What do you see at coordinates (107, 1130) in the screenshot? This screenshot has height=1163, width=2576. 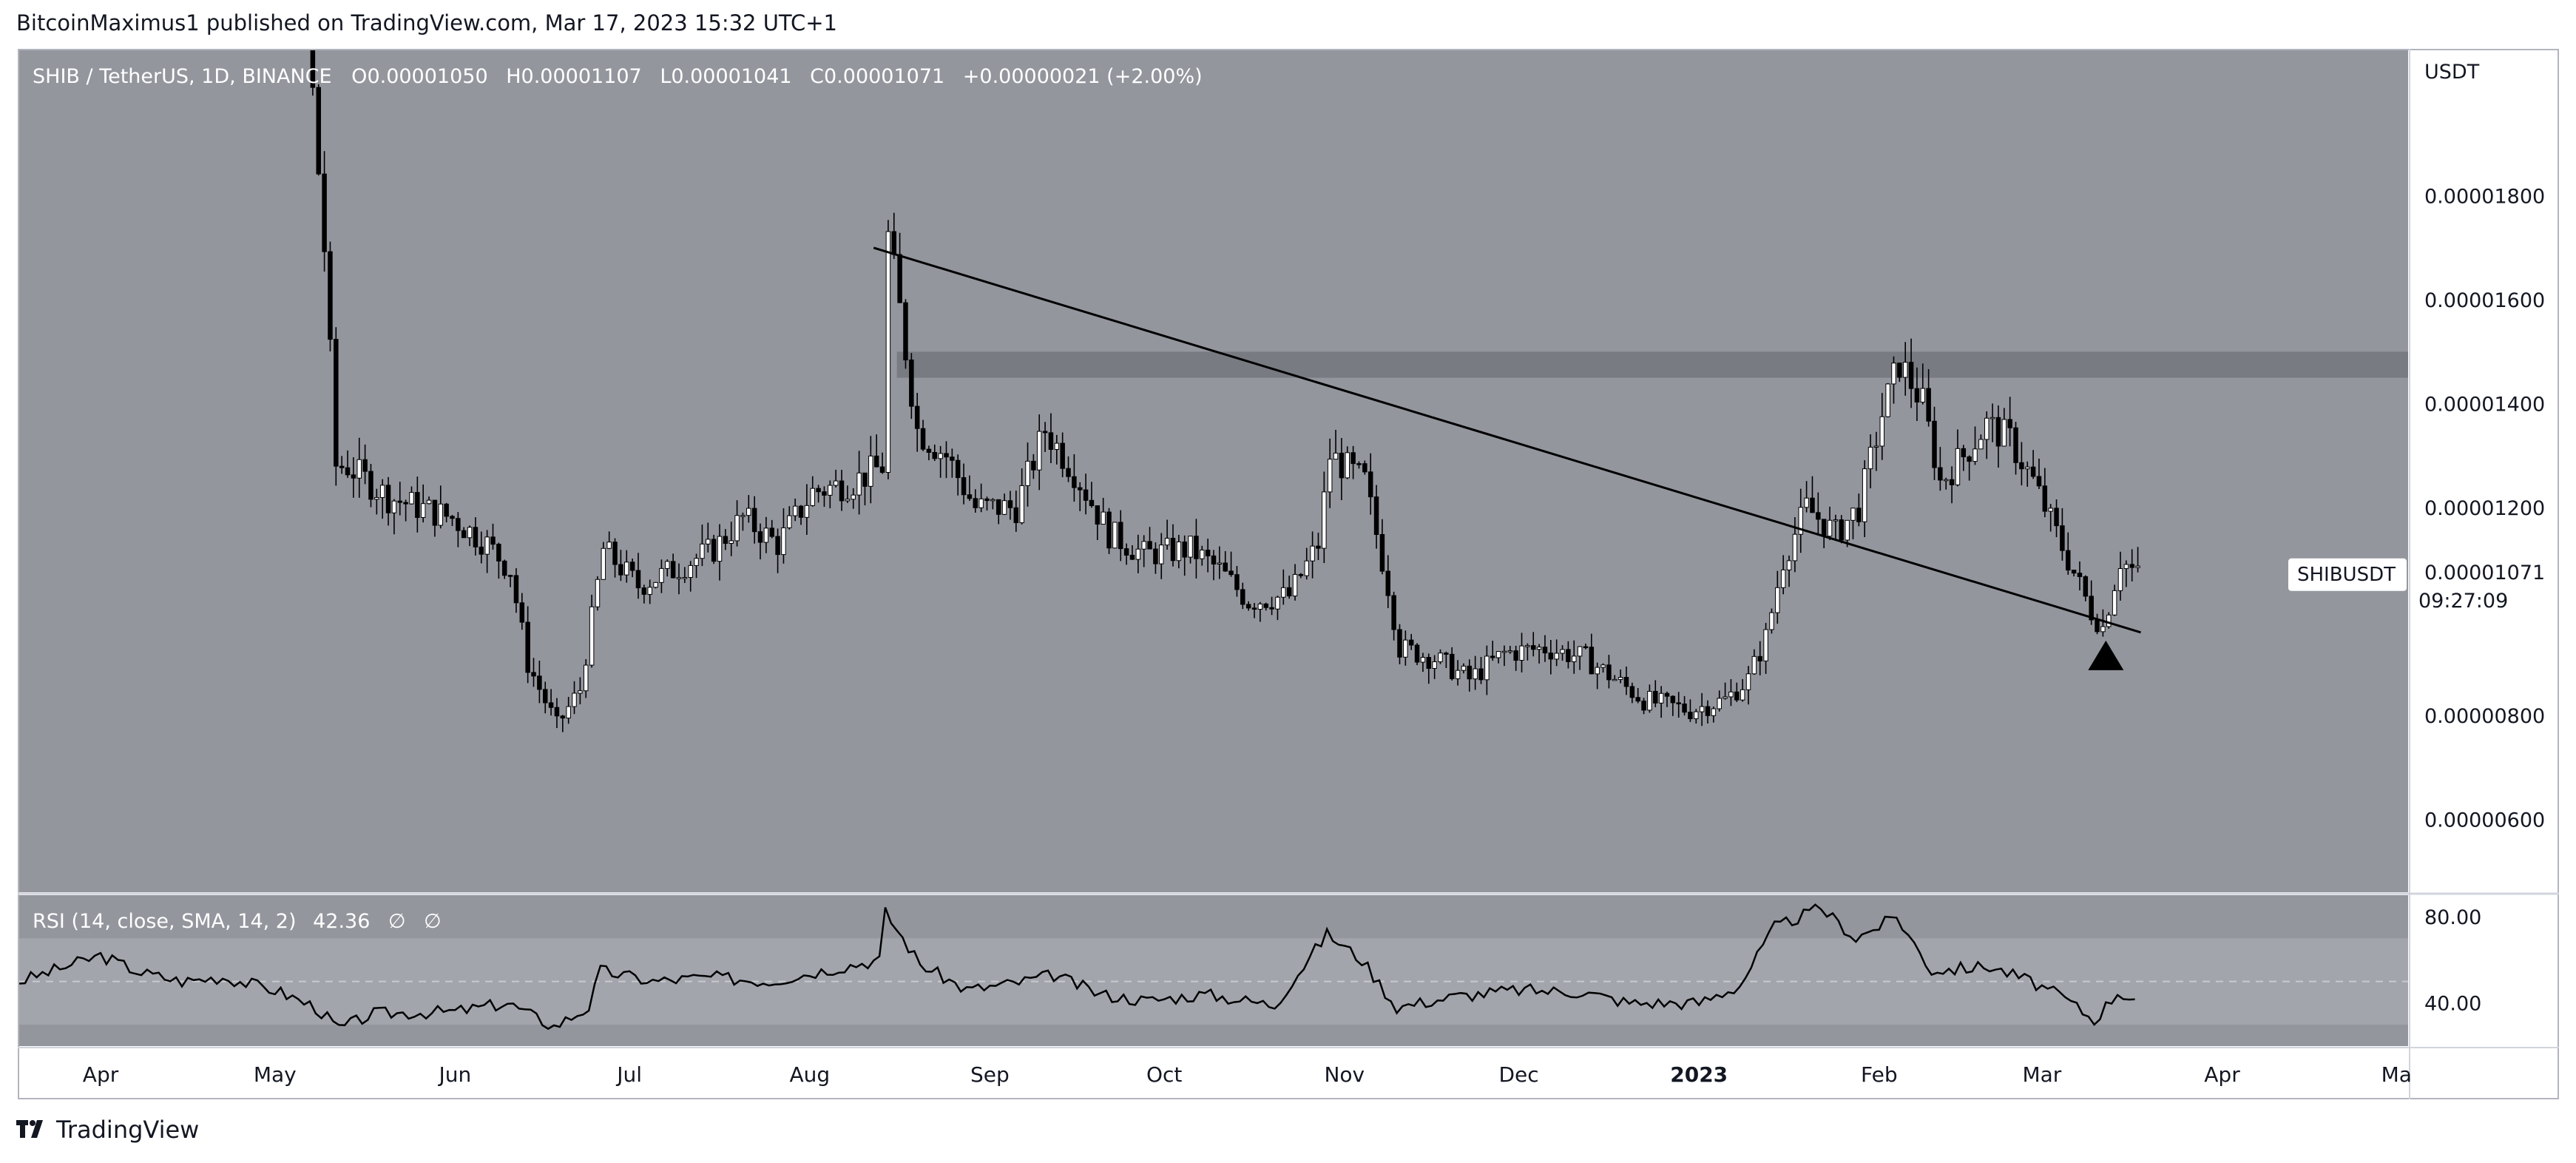 I see `footer-logo: TradingView` at bounding box center [107, 1130].